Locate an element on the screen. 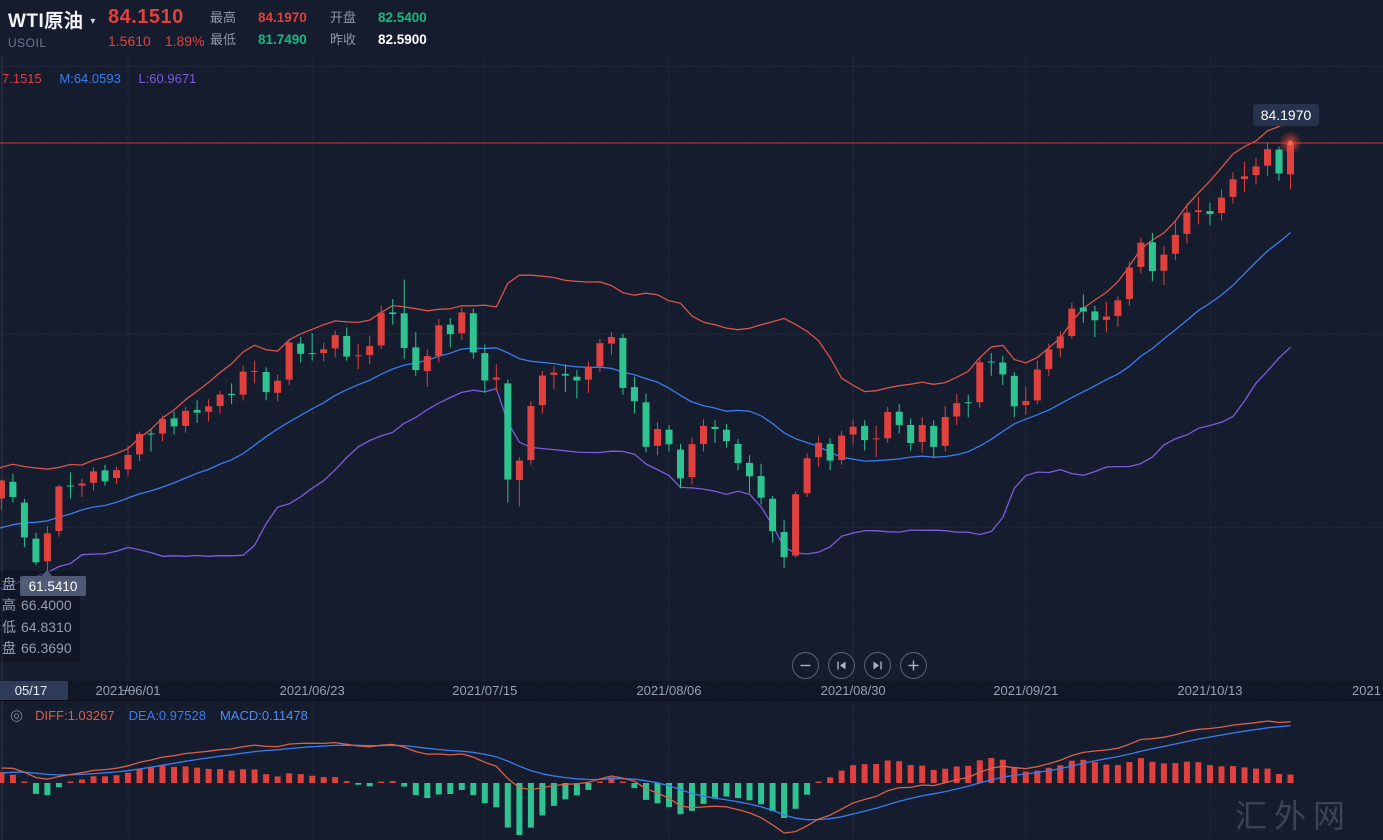 The height and width of the screenshot is (840, 1383). last-price: 84.1510 is located at coordinates (146, 17).